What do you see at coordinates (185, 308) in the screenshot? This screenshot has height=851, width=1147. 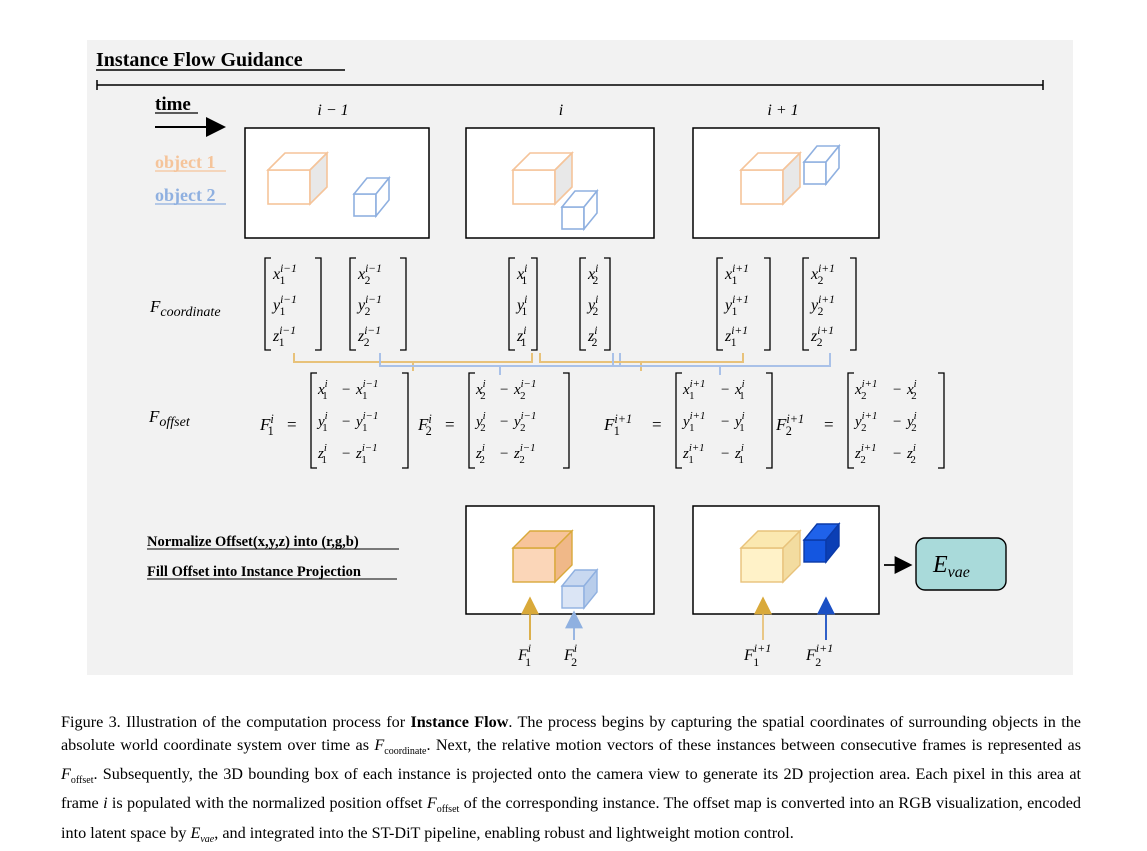 I see `f-coordinate-label: Fcoordinate` at bounding box center [185, 308].